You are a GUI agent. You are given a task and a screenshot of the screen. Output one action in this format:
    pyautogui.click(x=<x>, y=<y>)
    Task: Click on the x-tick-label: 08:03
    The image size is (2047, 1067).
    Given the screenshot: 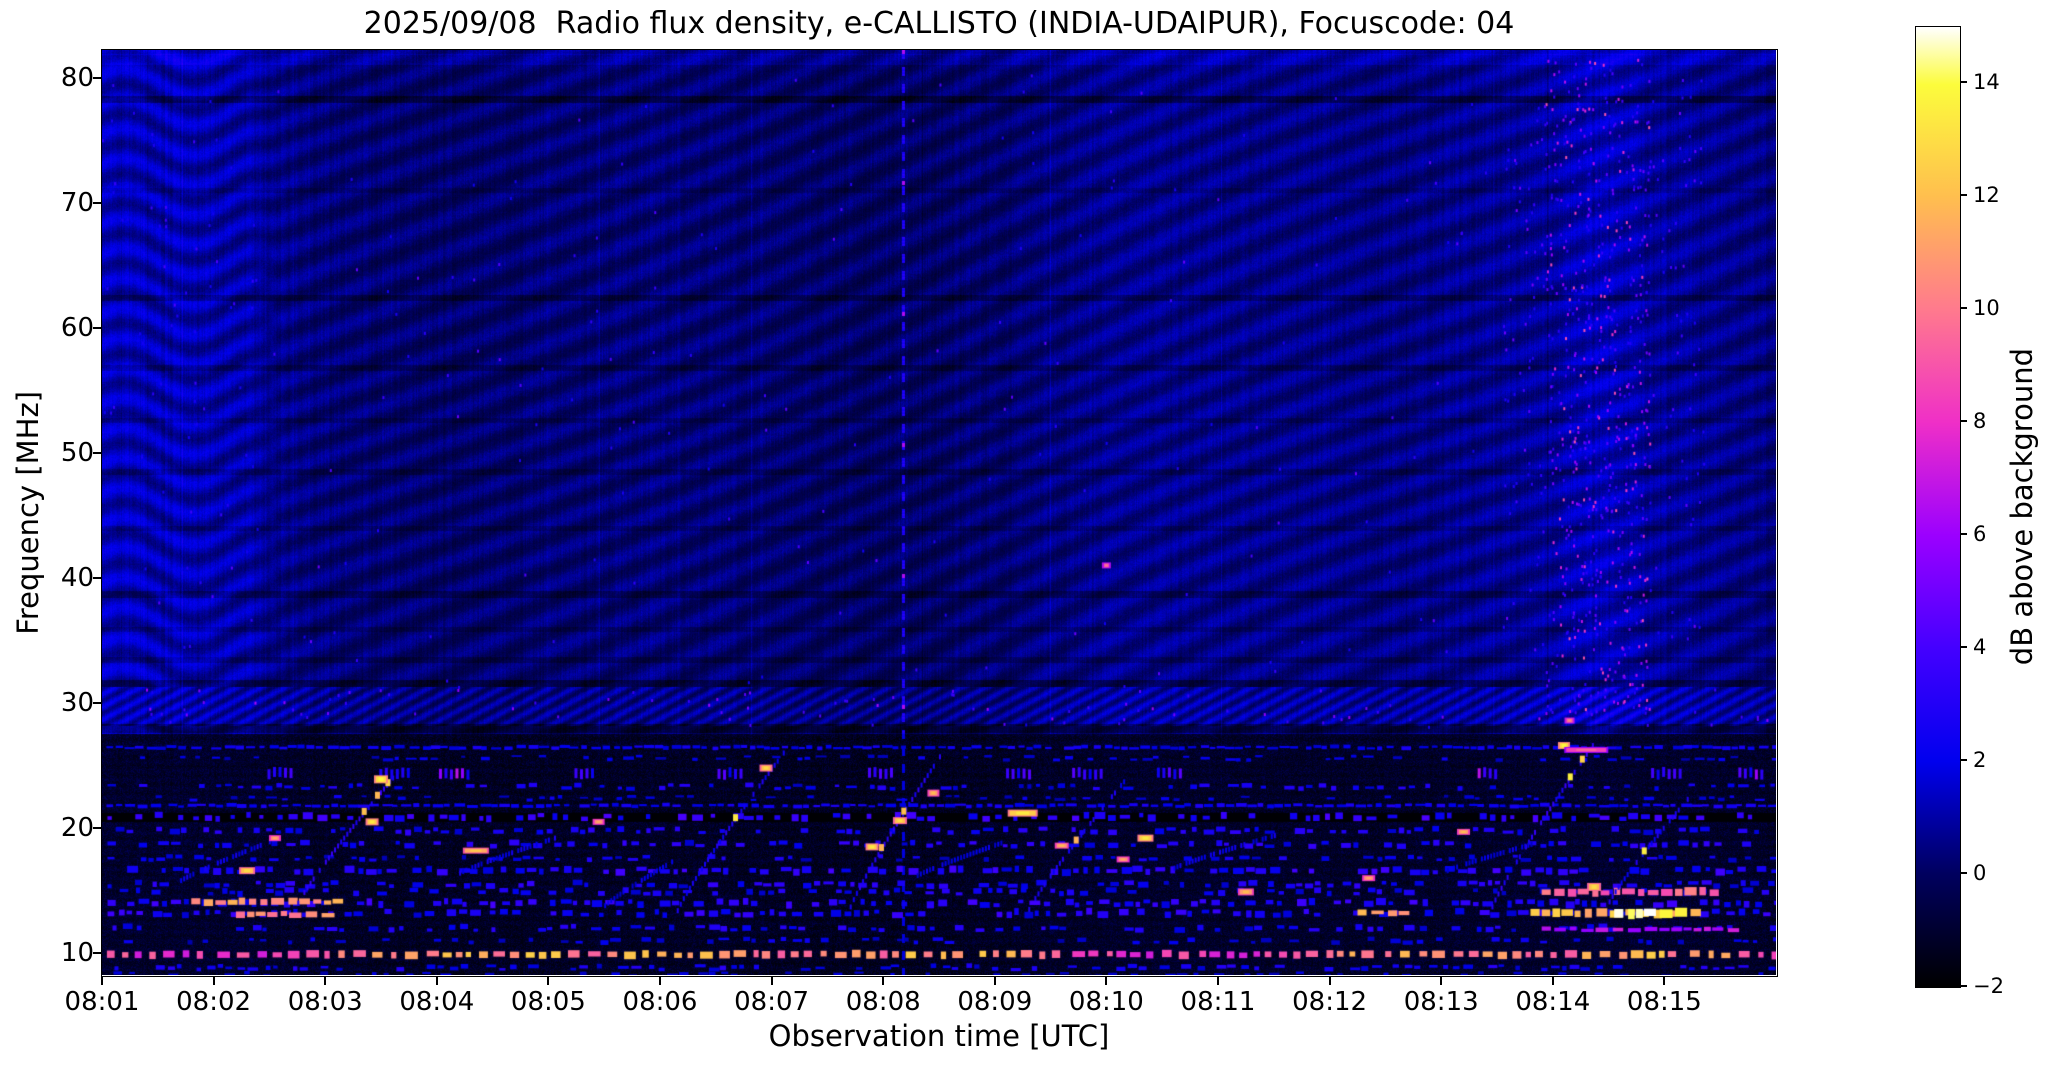 What is the action you would take?
    pyautogui.click(x=325, y=1002)
    